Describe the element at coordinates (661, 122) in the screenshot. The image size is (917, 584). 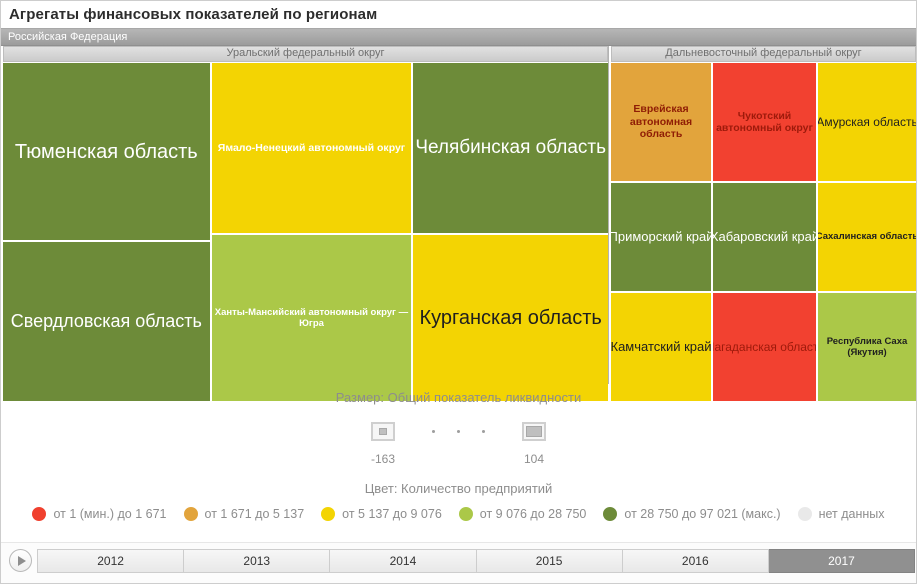
I see `treemap-cell-jewish-ao: Еврейская автономная область` at that location.